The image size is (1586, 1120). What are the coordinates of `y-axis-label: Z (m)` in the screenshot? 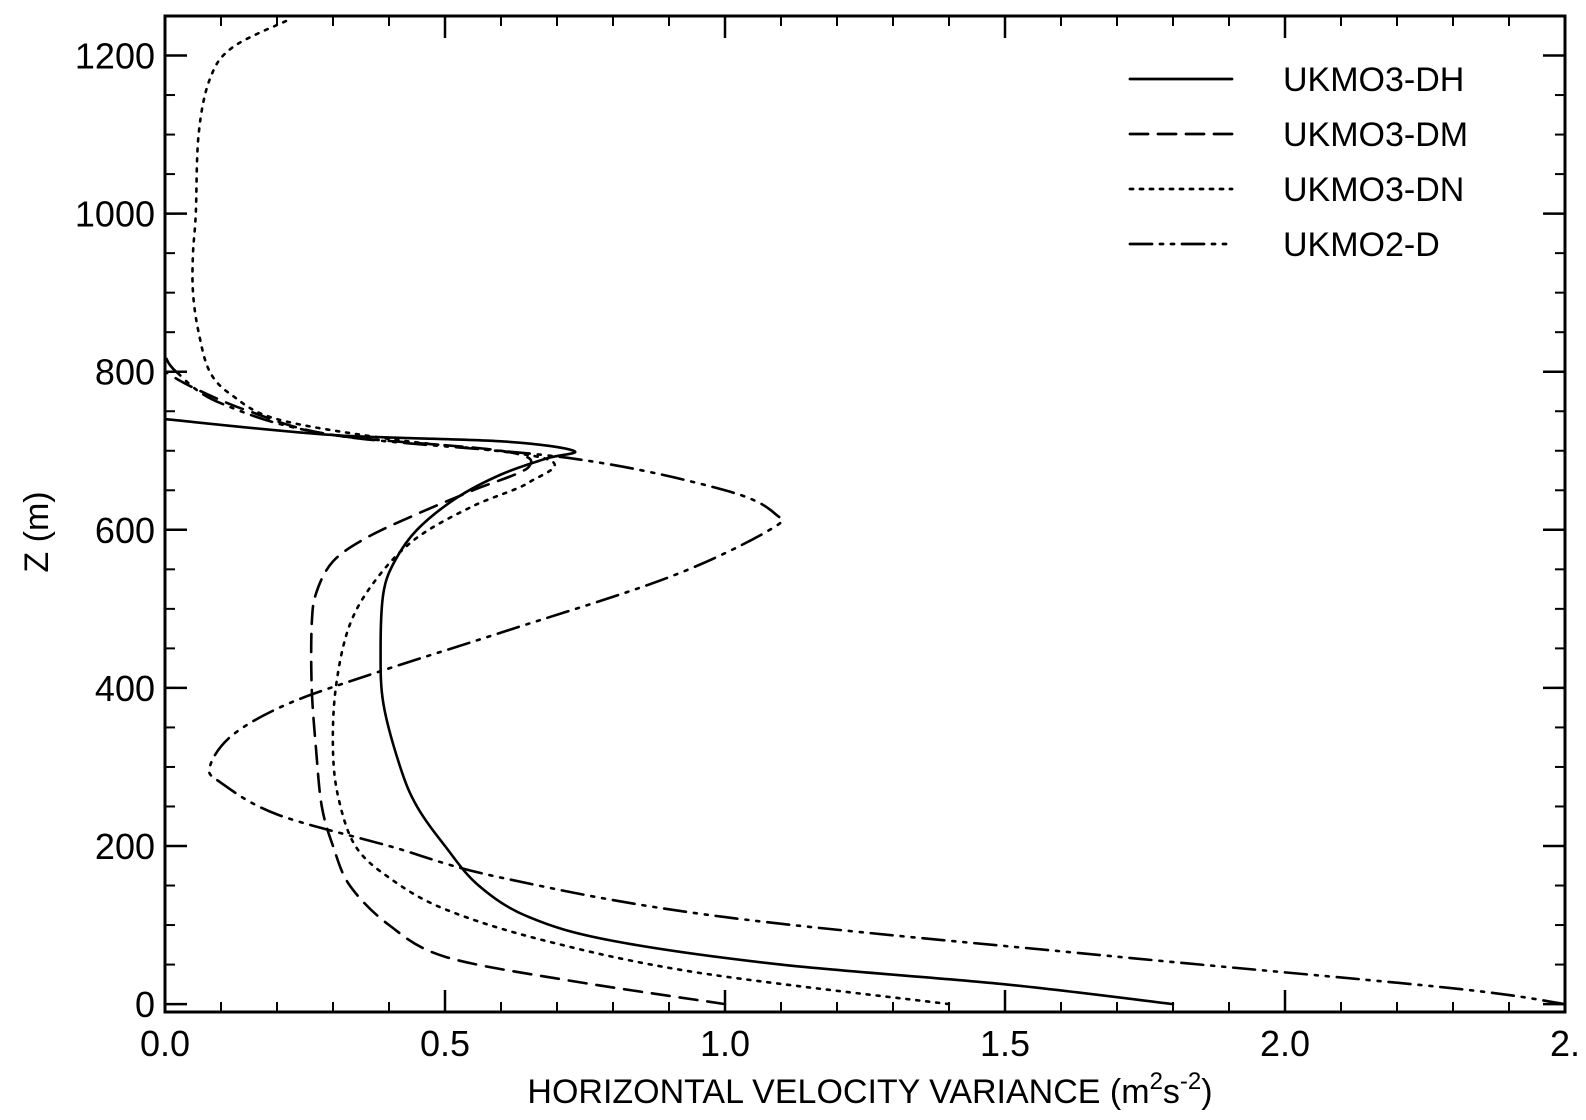 It's located at (37, 531).